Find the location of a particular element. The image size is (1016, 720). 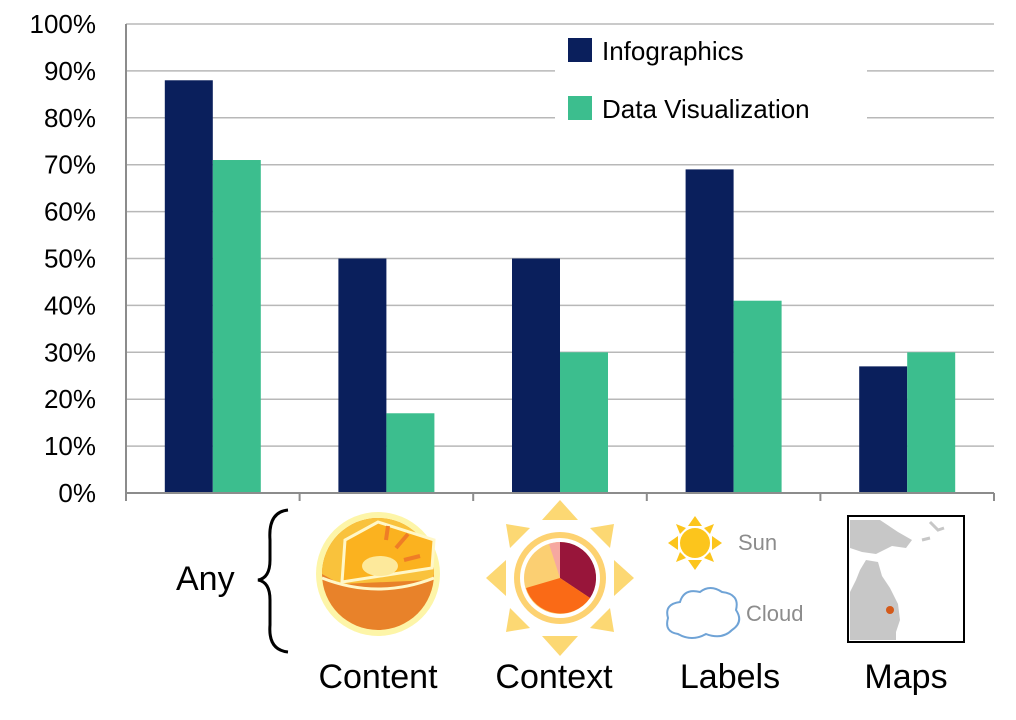

category-label-any: Any is located at coordinates (205, 579).